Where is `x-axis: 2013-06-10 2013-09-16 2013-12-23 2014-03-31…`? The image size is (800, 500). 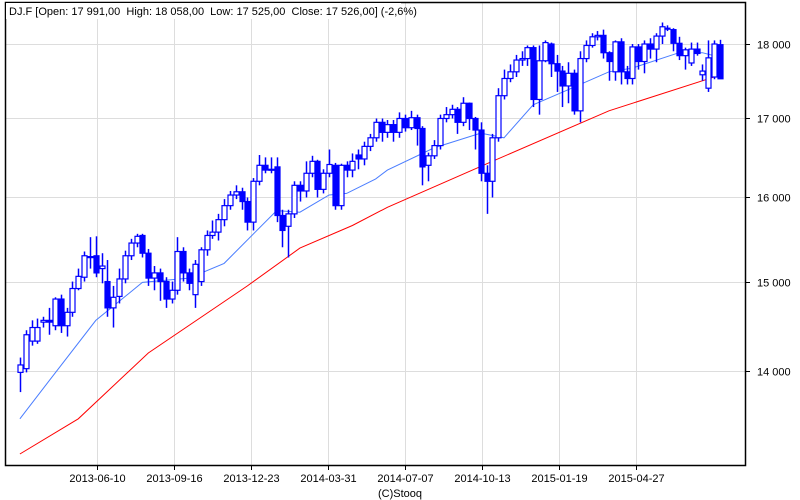
x-axis: 2013-06-10 2013-09-16 2013-12-23 2014-03-31… is located at coordinates (367, 475).